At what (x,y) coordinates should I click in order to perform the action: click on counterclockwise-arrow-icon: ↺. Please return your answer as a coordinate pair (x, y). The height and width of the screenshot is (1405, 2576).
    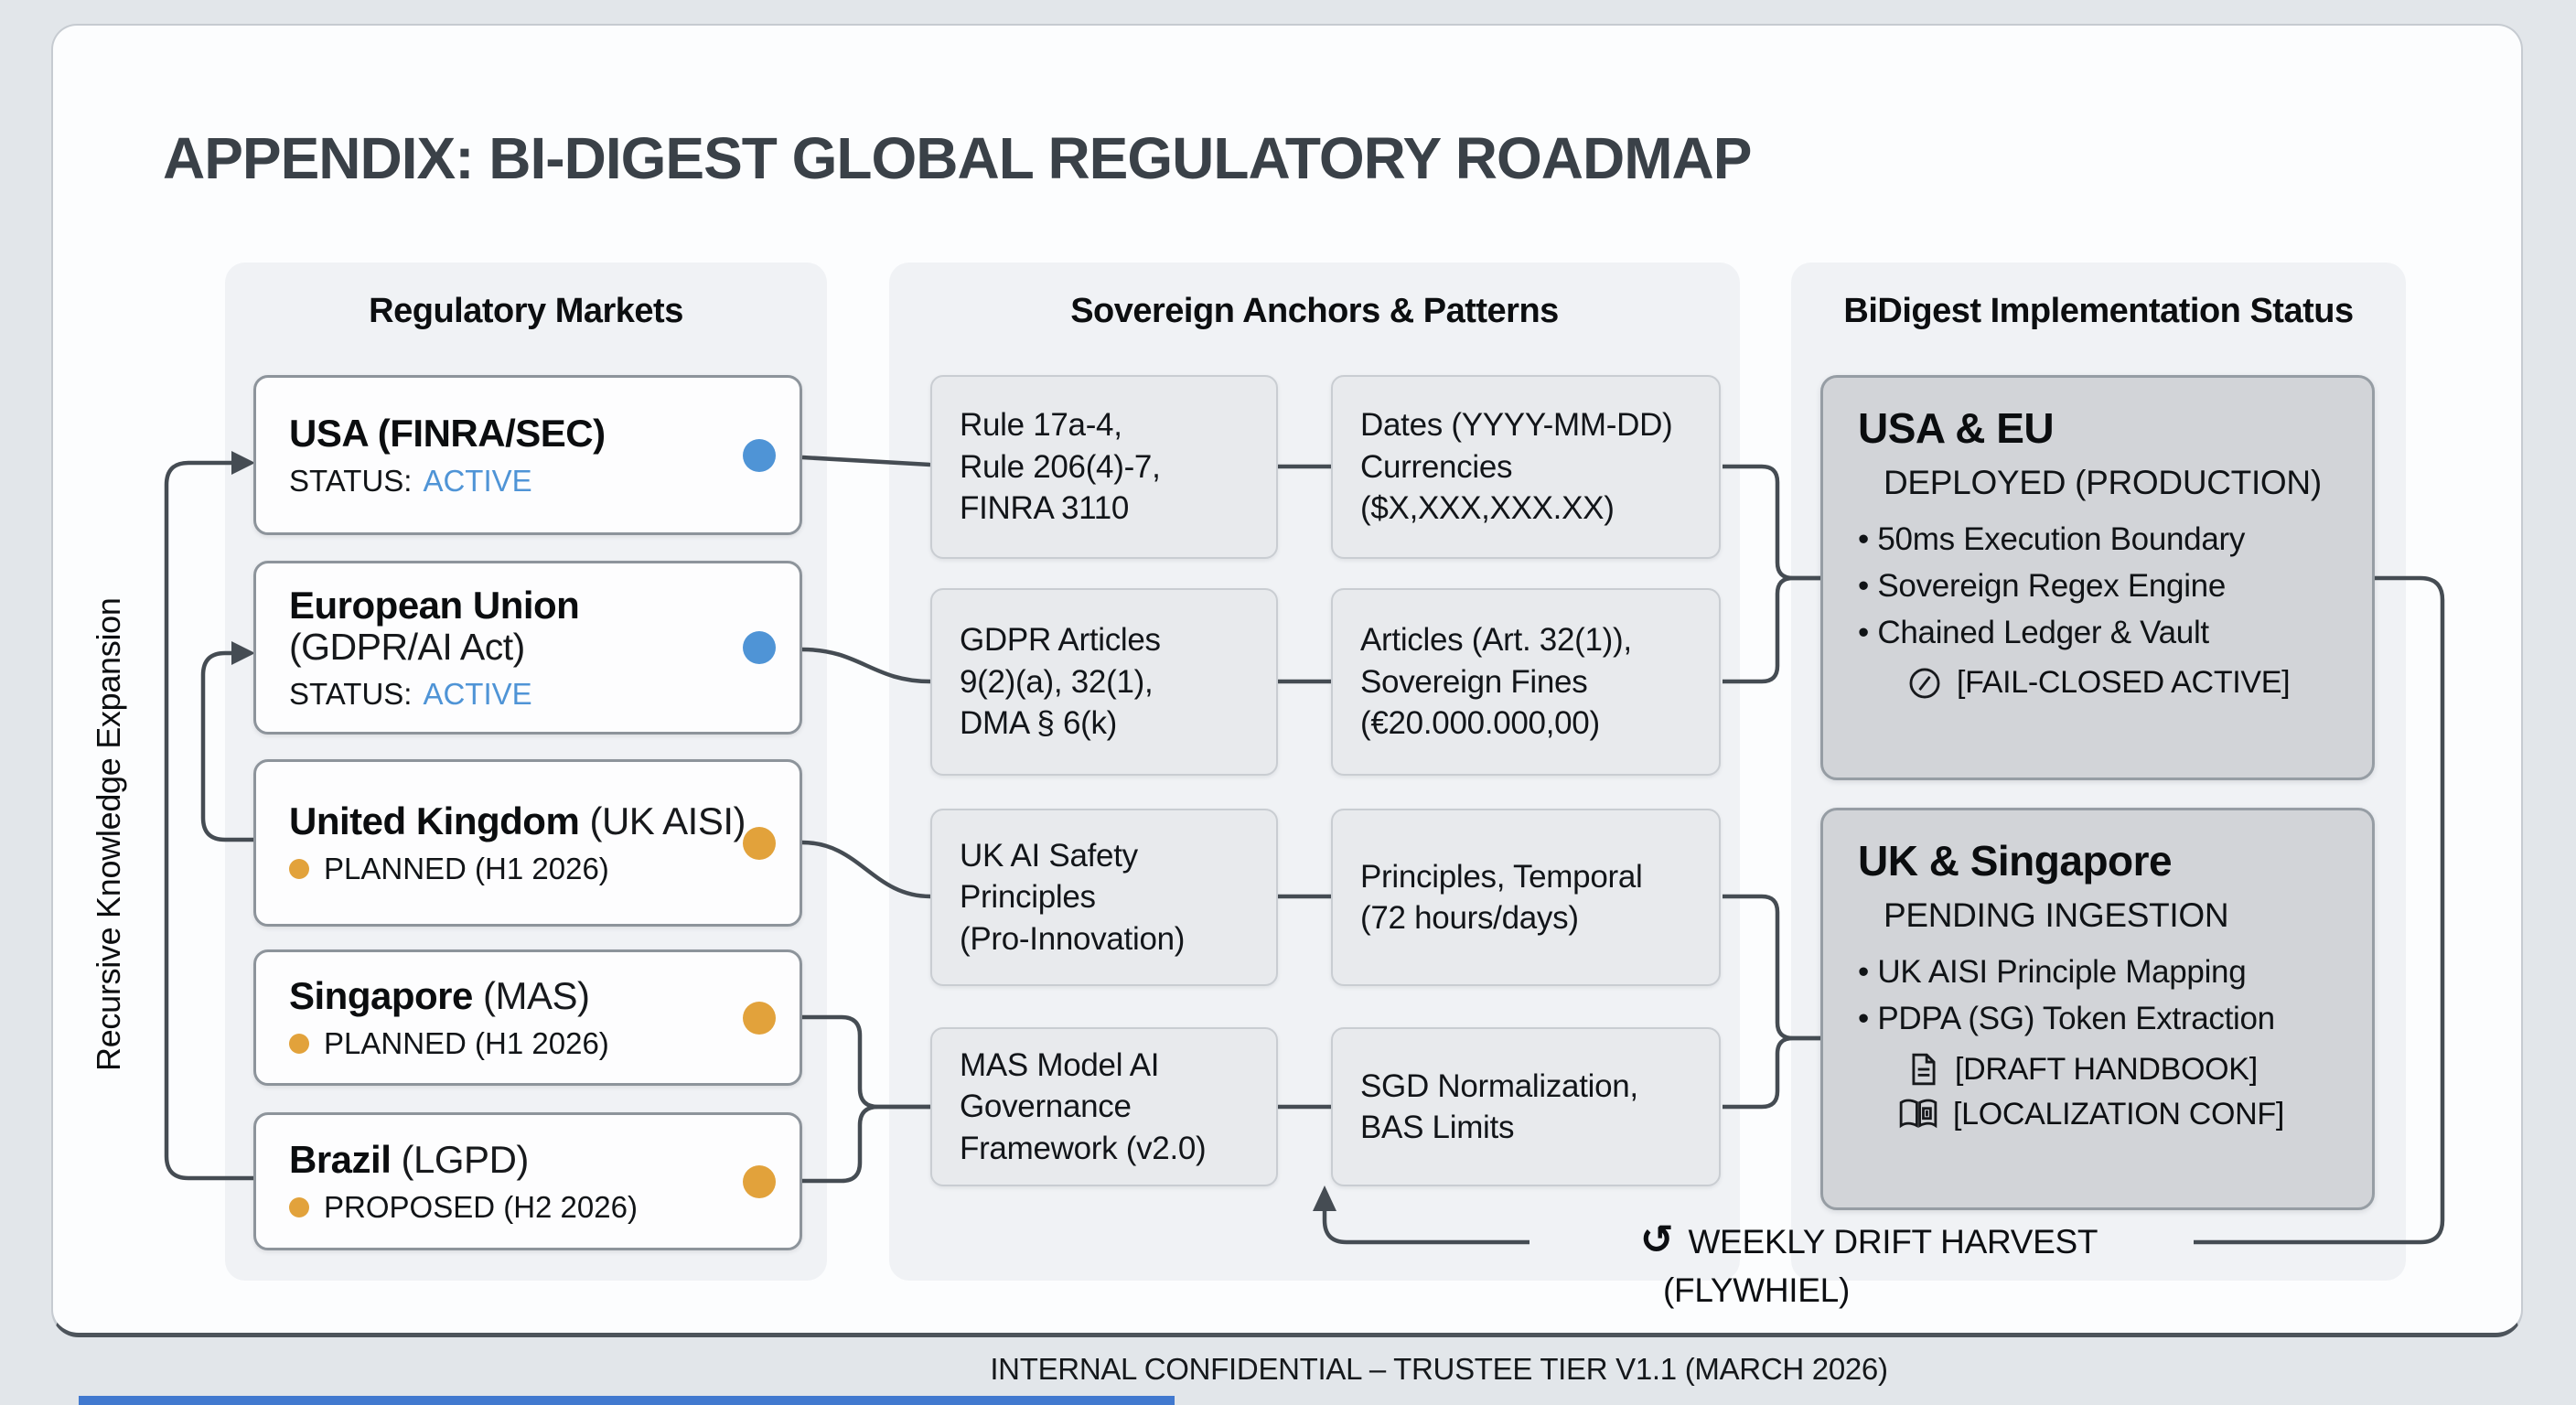
    Looking at the image, I should click on (1657, 1240).